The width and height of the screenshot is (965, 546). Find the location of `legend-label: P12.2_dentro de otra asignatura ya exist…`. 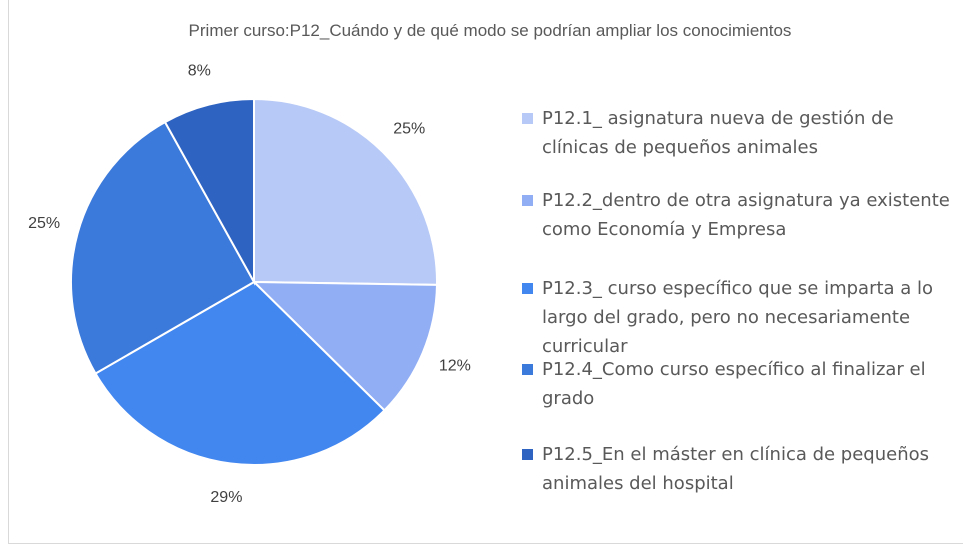

legend-label: P12.2_dentro de otra asignatura ya exist… is located at coordinates (746, 215).